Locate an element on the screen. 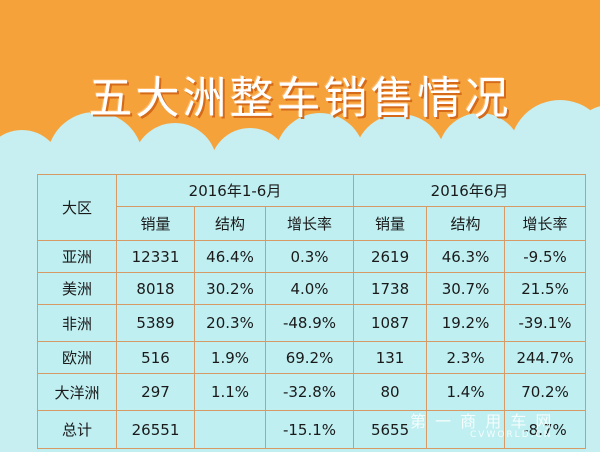  cell-h1-growth: 0.3% is located at coordinates (309, 256).